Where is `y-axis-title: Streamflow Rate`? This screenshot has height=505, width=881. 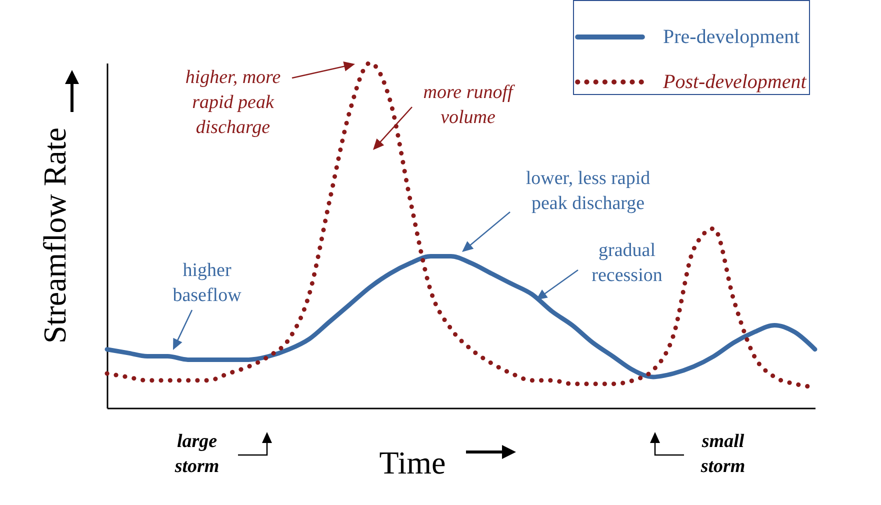
y-axis-title: Streamflow Rate is located at coordinates (54, 236).